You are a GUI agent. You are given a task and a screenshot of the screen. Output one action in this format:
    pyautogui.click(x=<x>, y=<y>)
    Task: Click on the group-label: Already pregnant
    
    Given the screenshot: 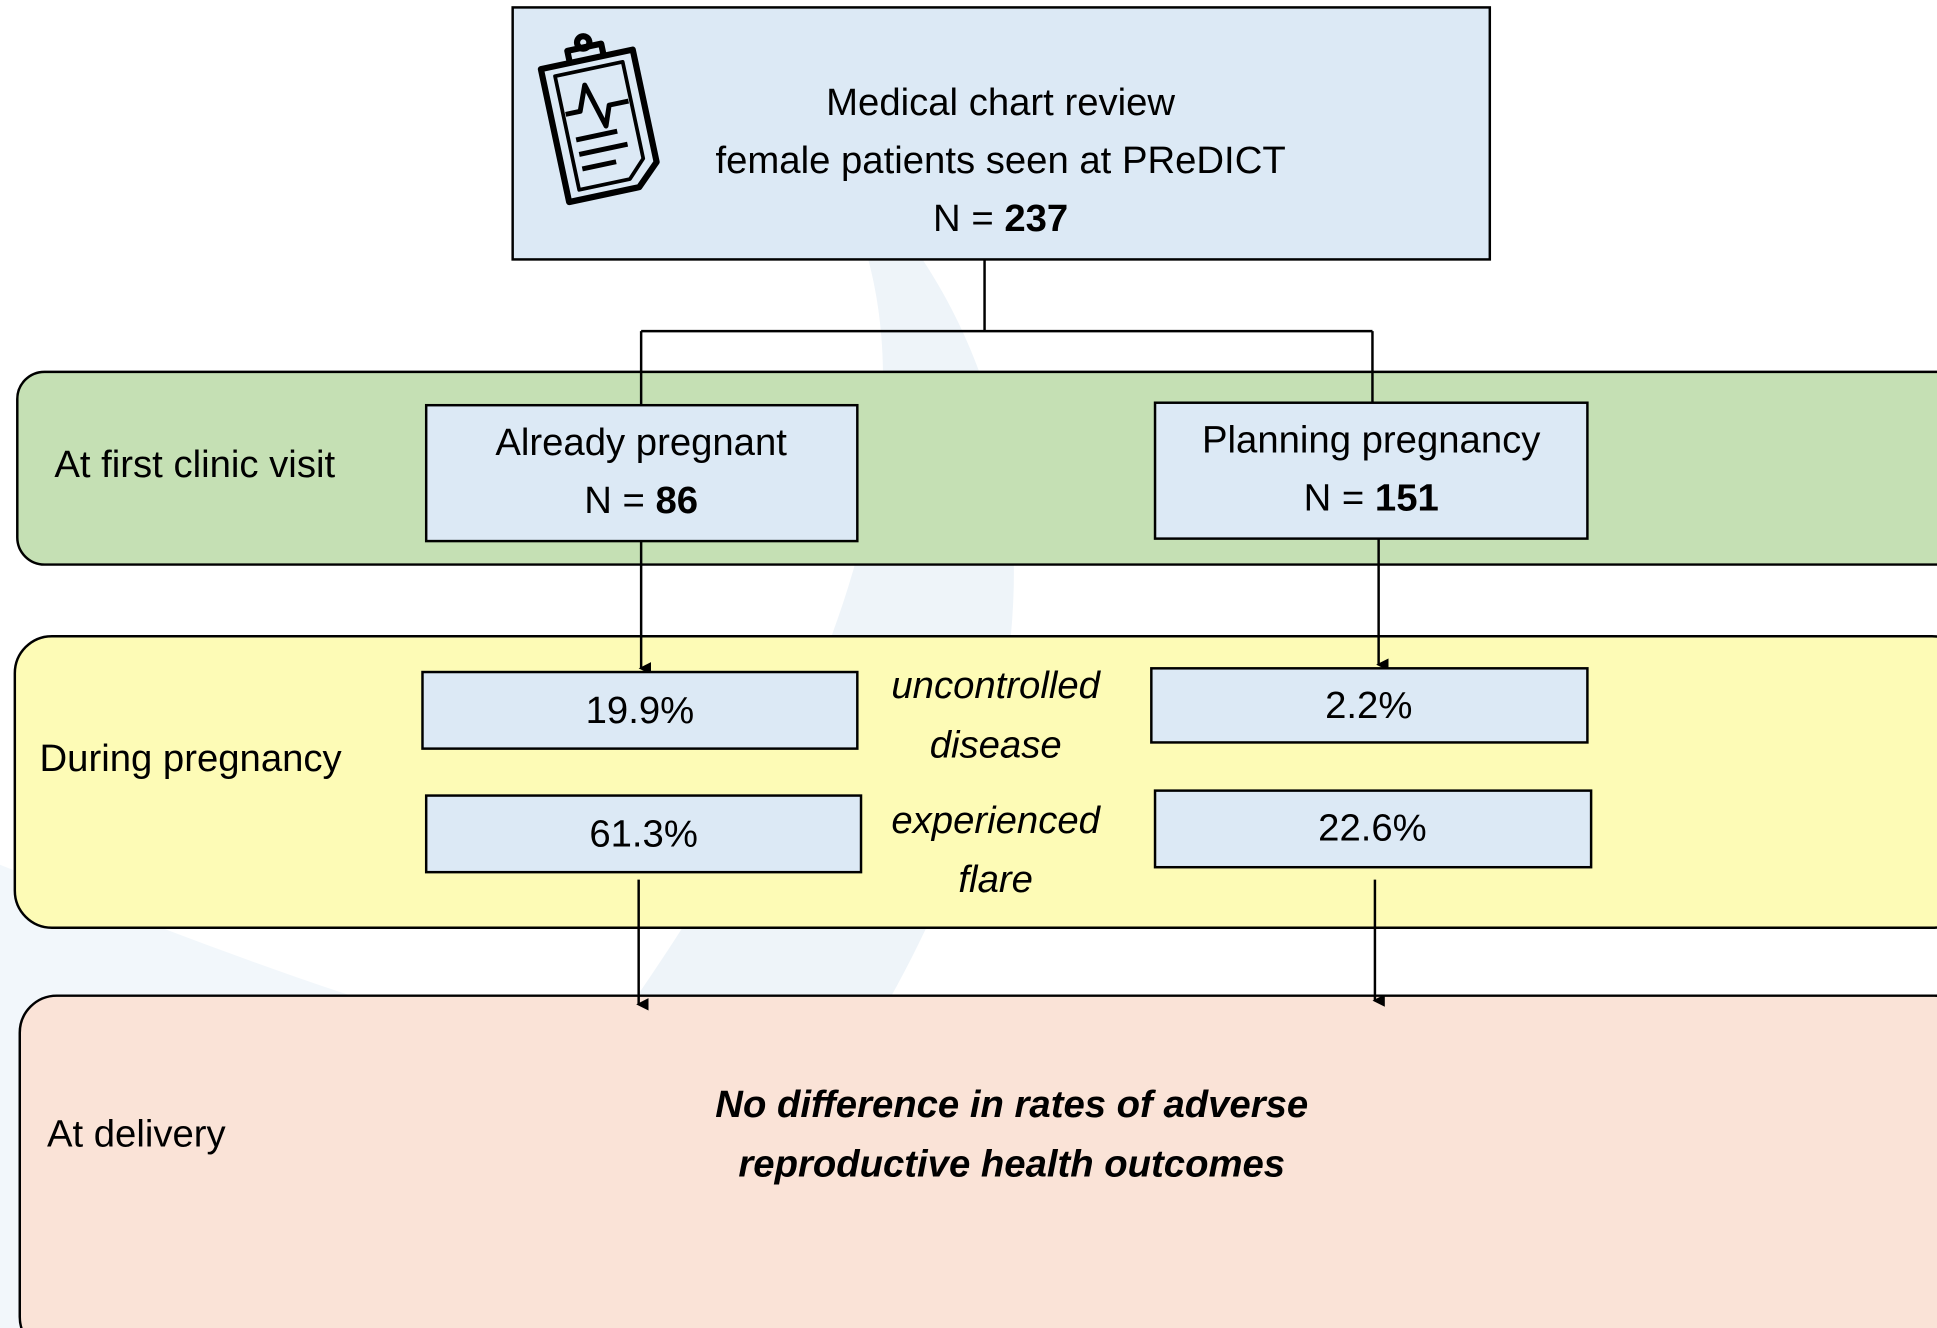 What is the action you would take?
    pyautogui.click(x=641, y=442)
    